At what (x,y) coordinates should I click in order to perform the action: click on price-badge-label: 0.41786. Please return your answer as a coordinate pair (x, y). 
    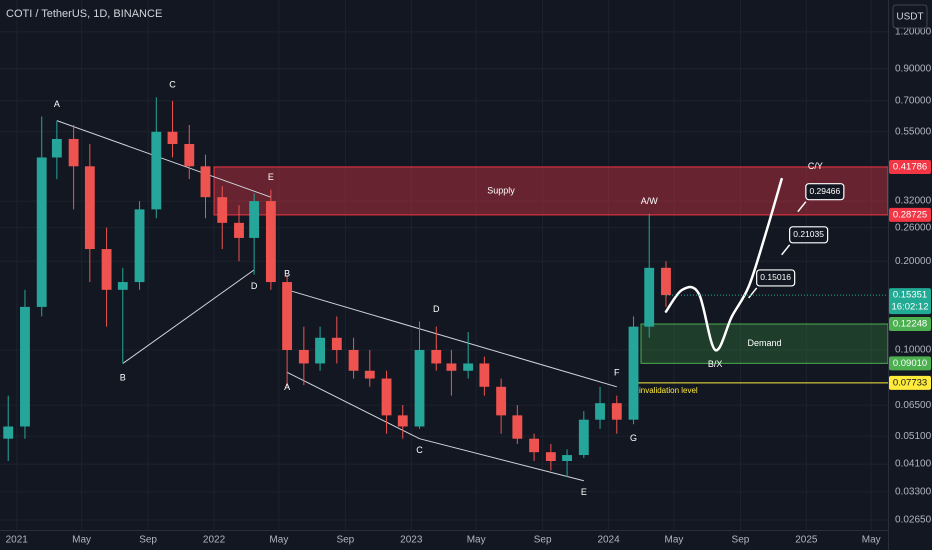
    Looking at the image, I should click on (910, 166).